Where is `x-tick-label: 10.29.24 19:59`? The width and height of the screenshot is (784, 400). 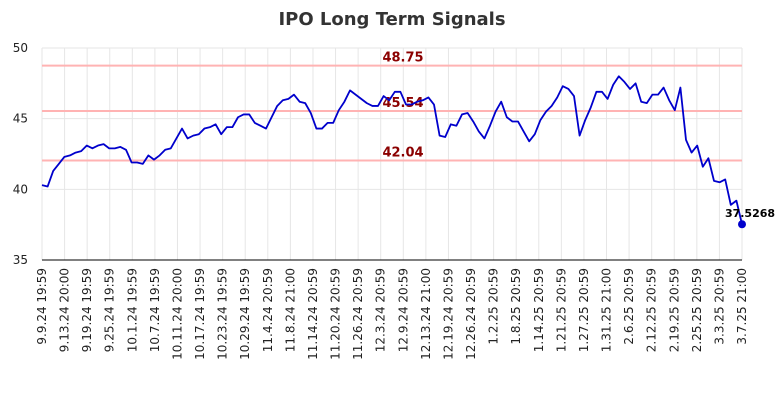
x-tick-label: 10.29.24 19:59 is located at coordinates (245, 314).